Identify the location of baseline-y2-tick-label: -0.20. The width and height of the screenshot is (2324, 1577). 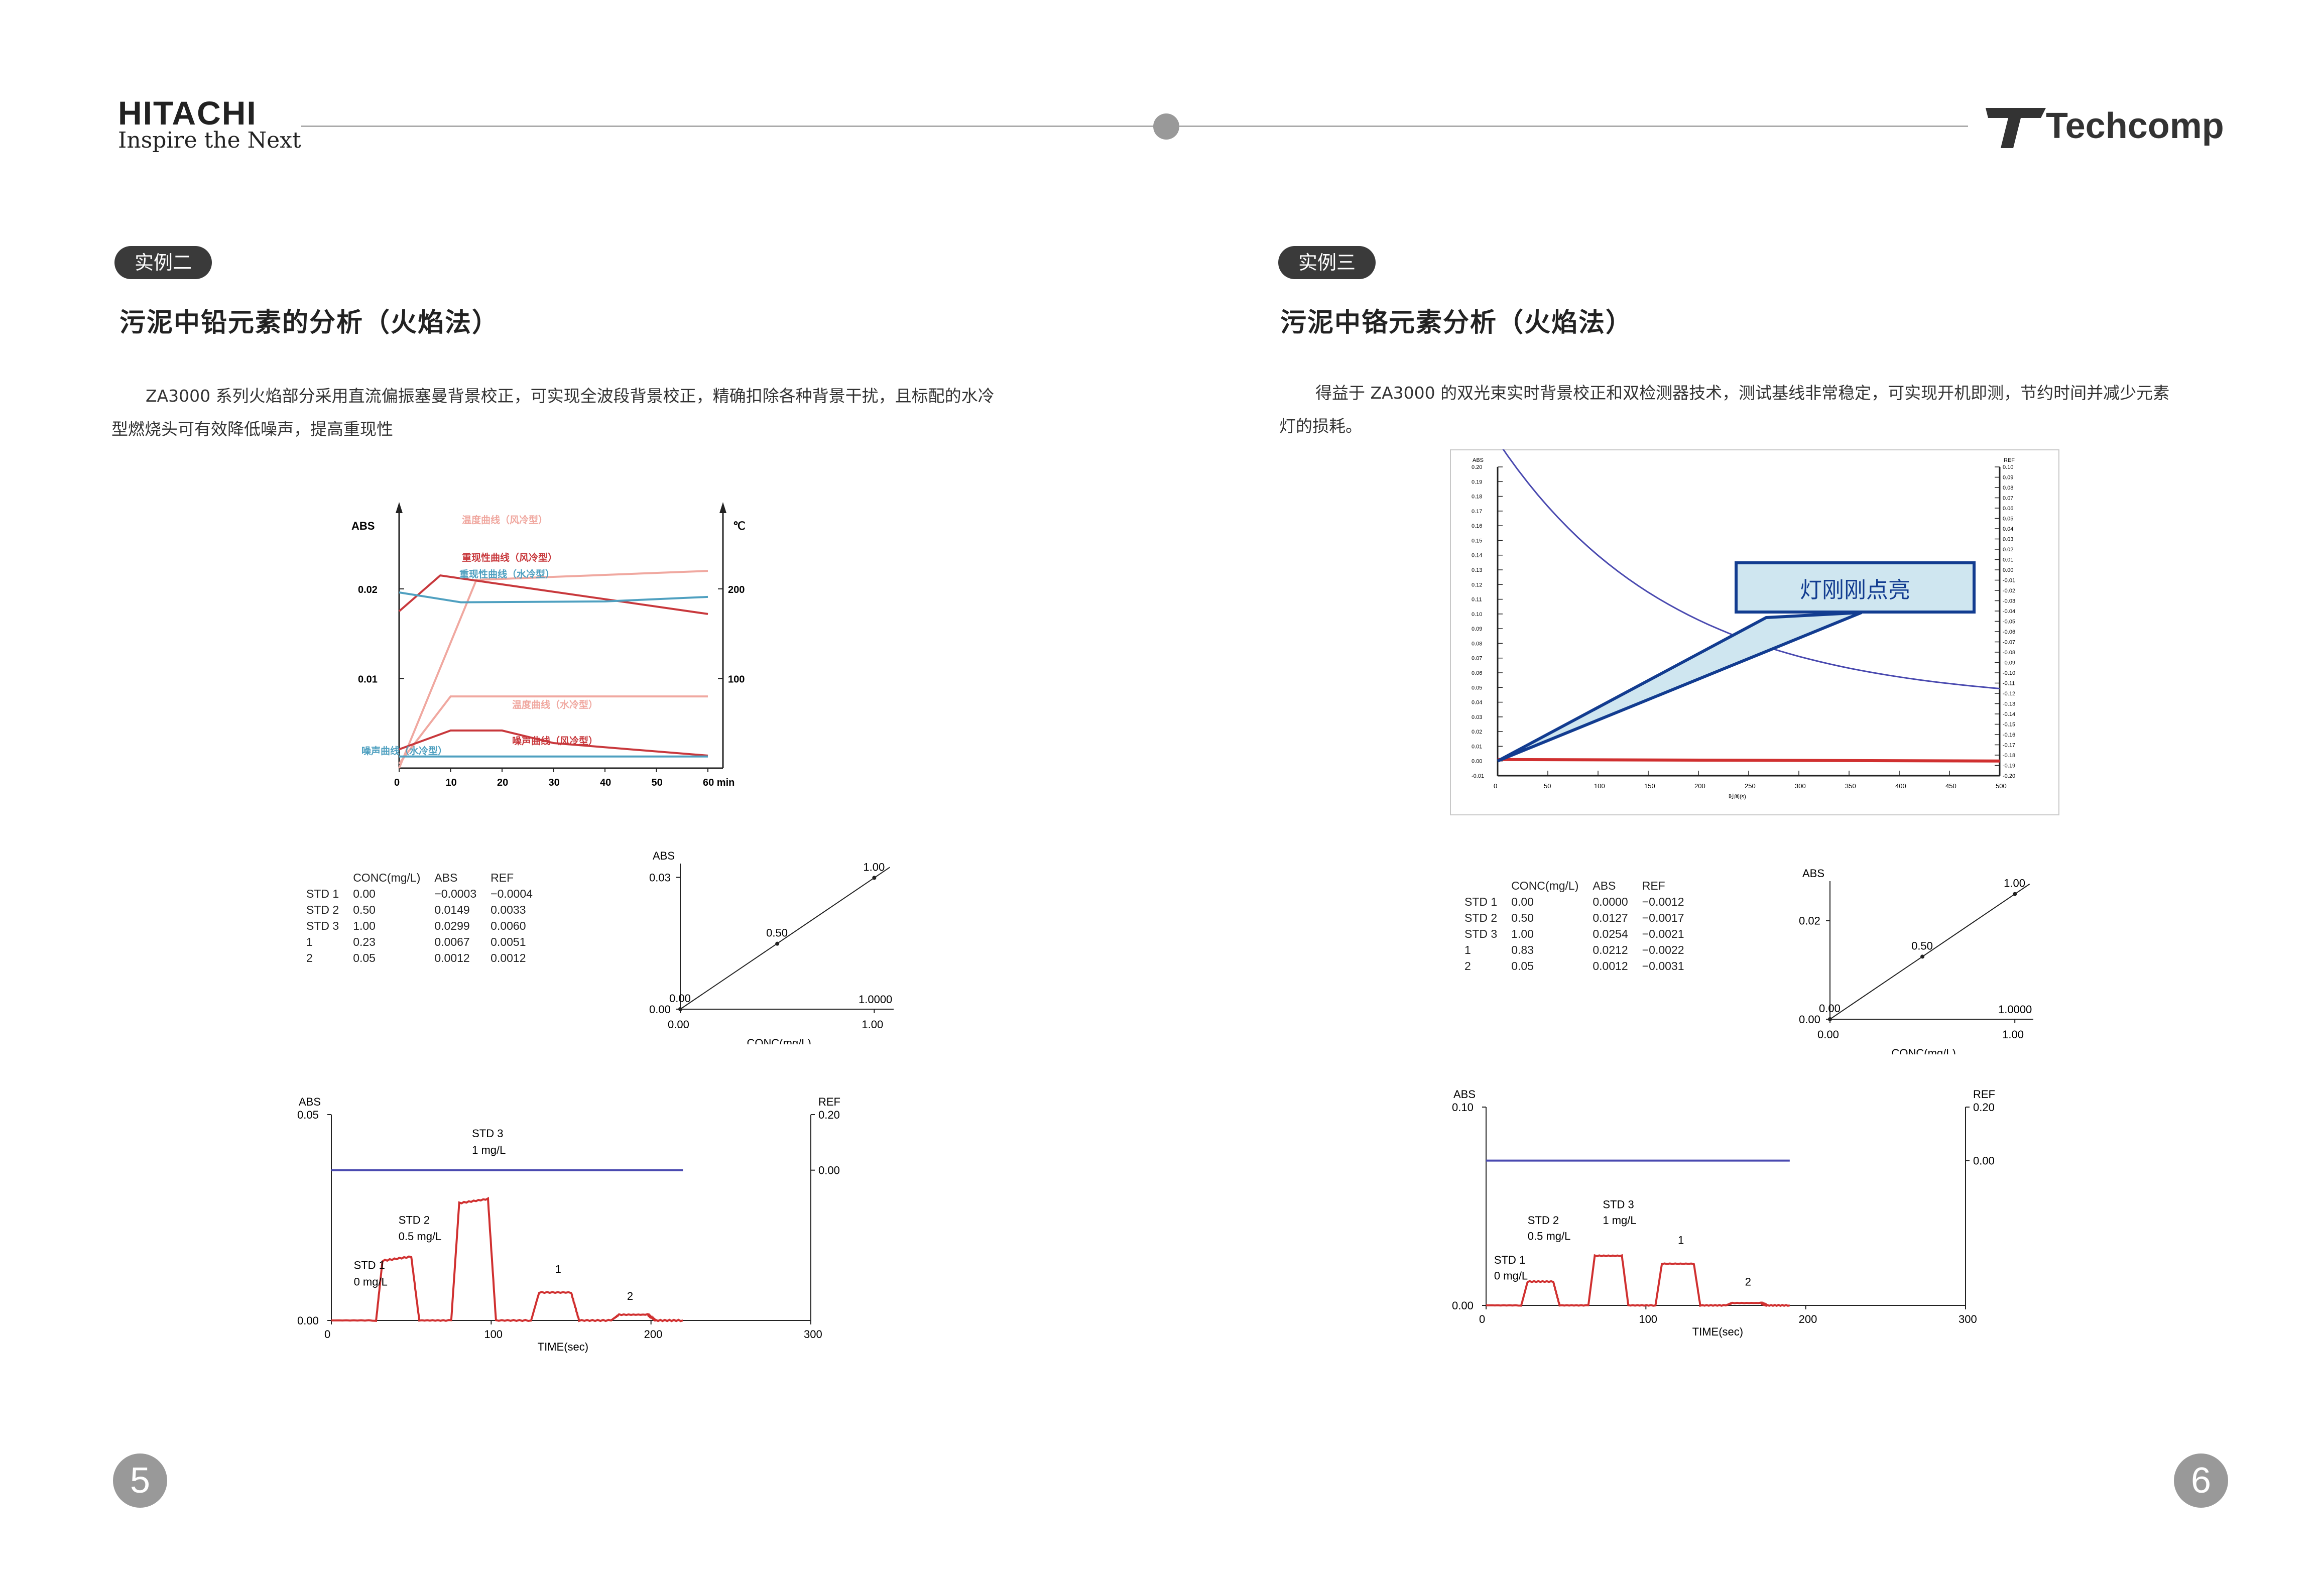
(2009, 776).